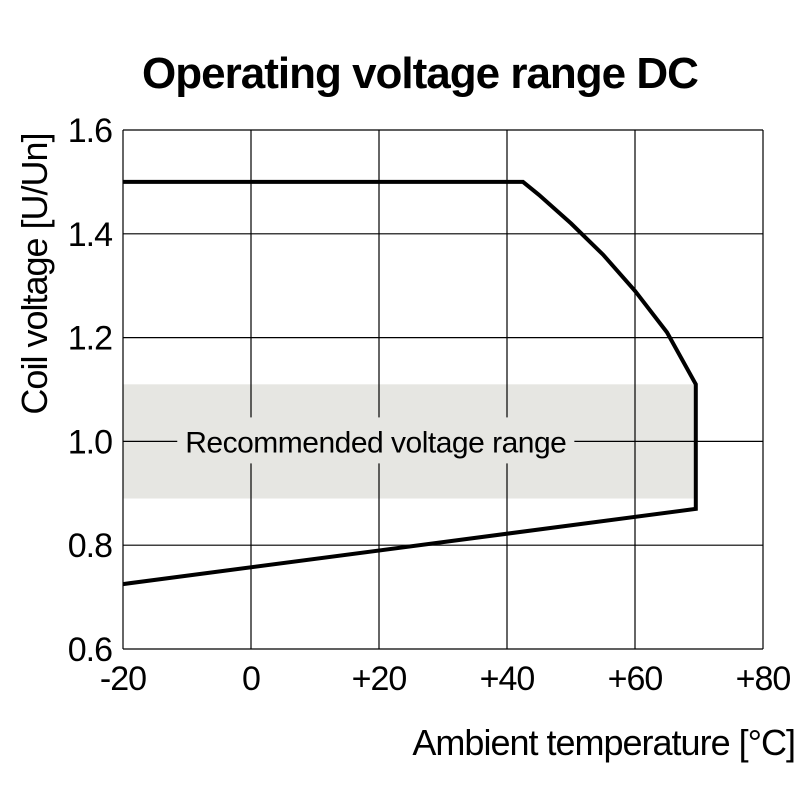 This screenshot has width=800, height=800. What do you see at coordinates (90, 442) in the screenshot?
I see `y-tick-label: 1.0` at bounding box center [90, 442].